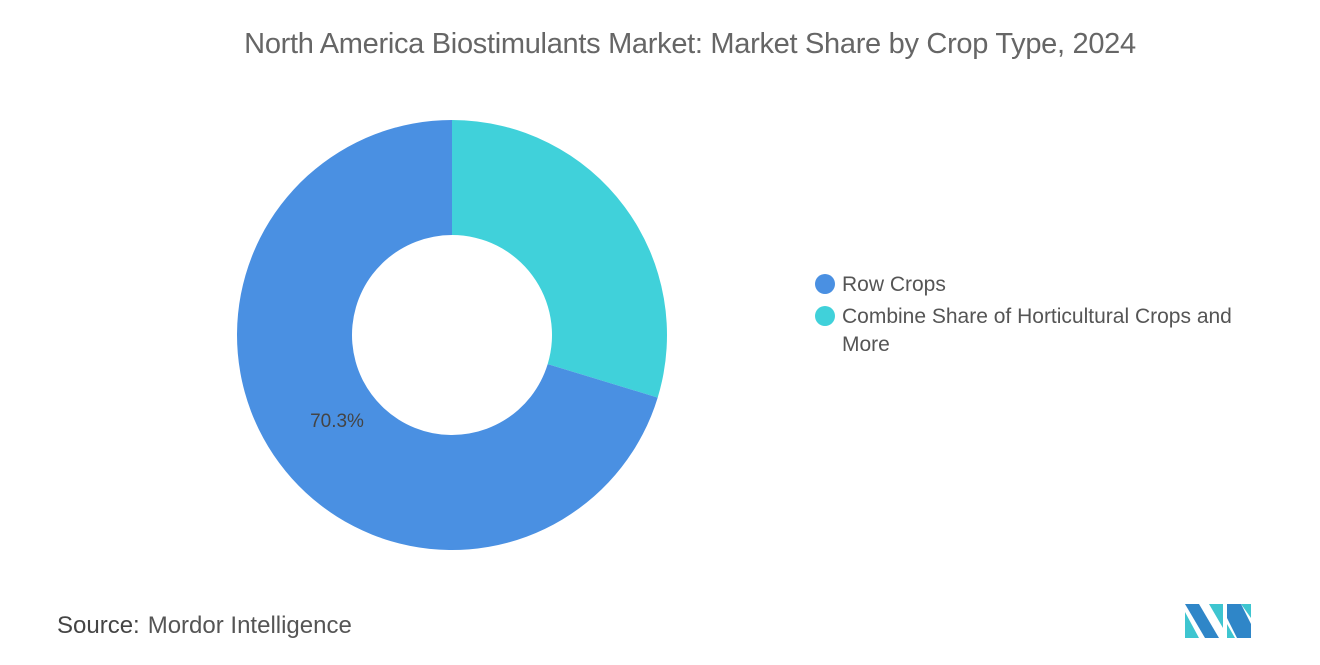 The image size is (1320, 665). I want to click on source-note: Source: Mordor Intelligence, so click(204, 626).